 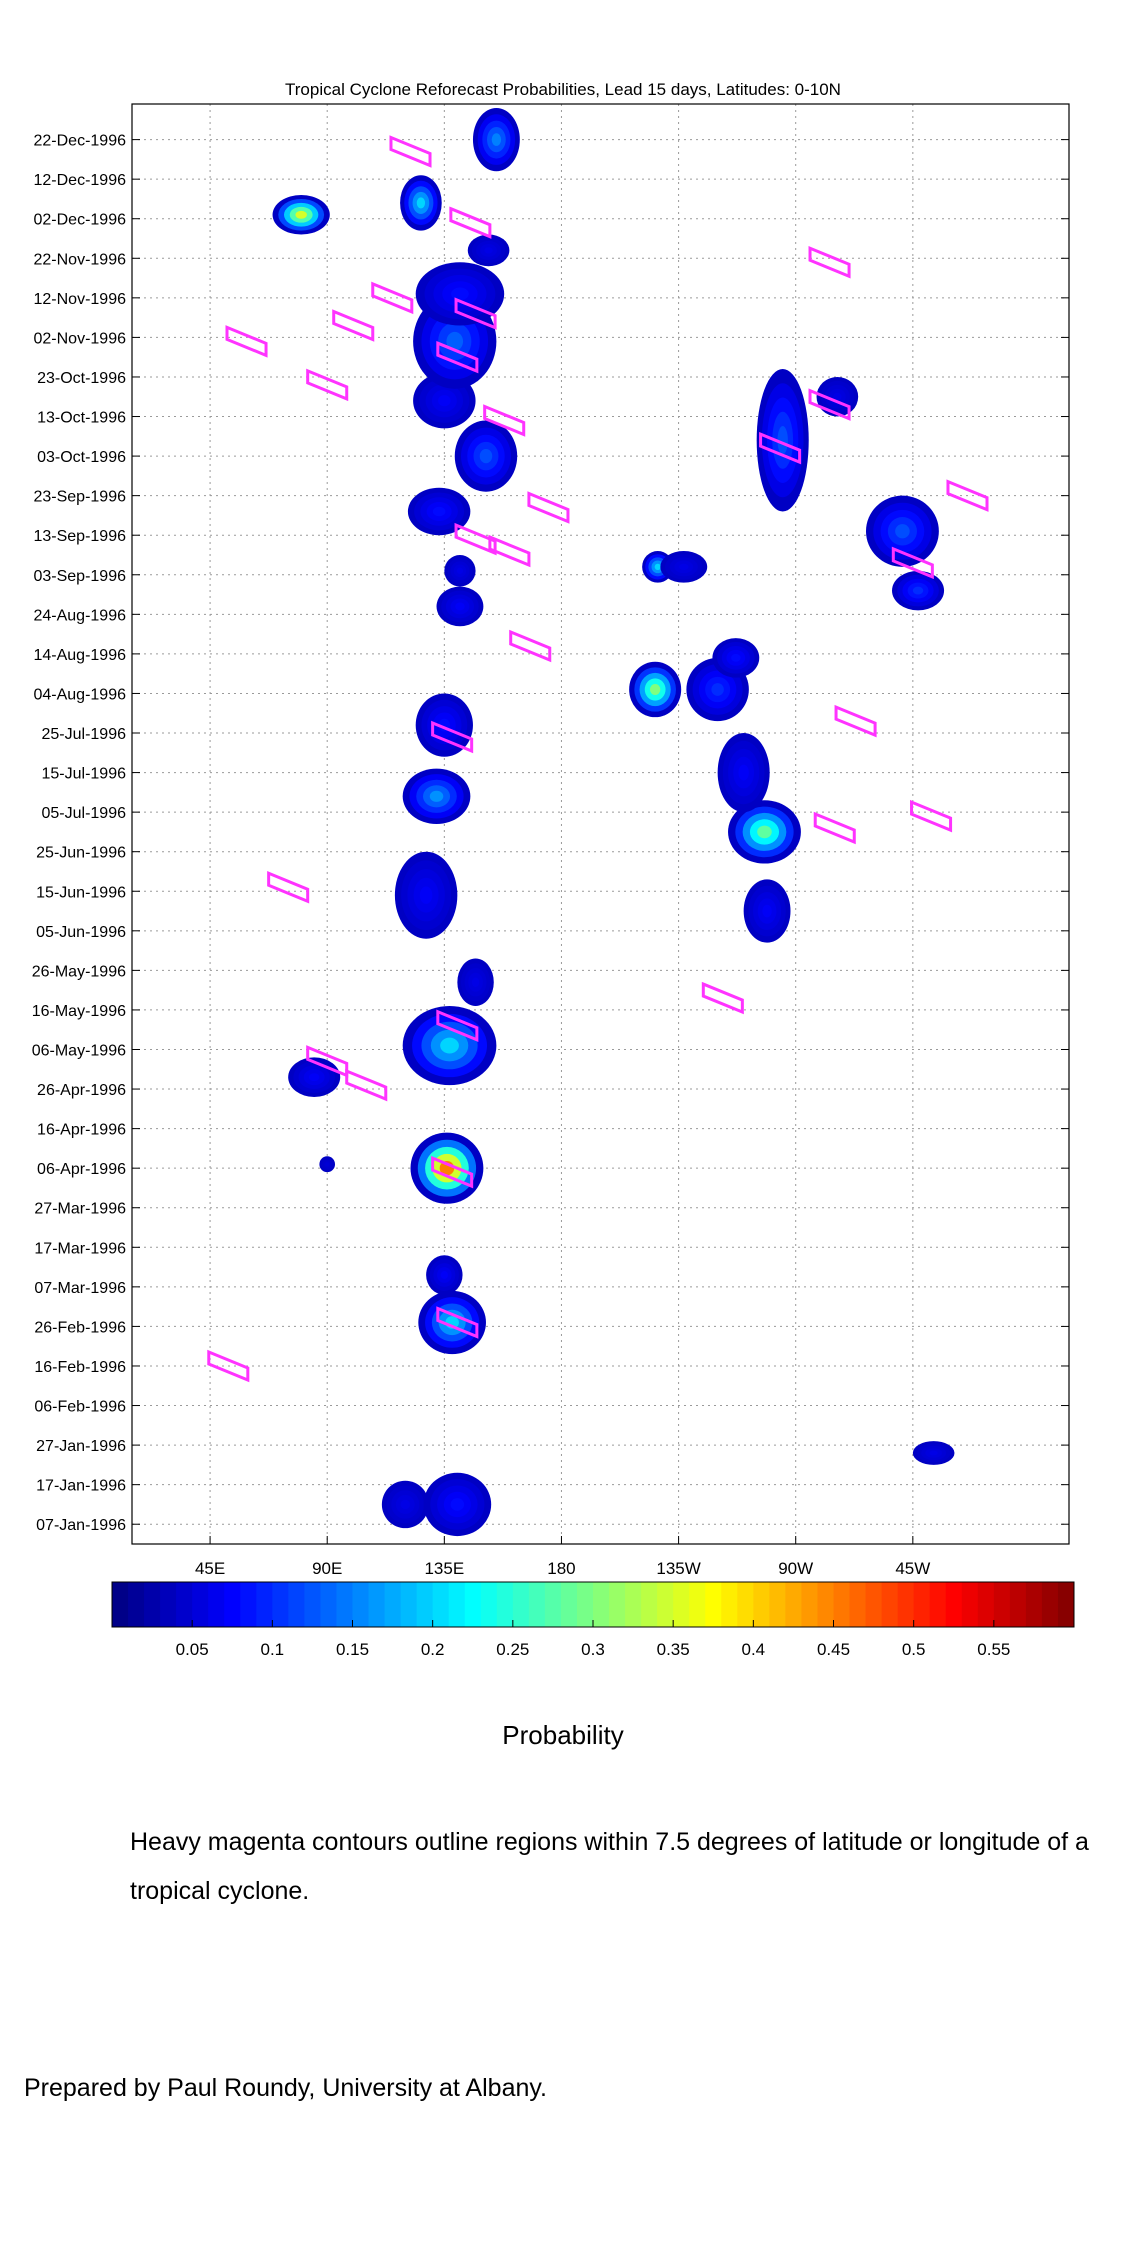 I want to click on y-tick-label: 02-Nov-1996, so click(x=80, y=338).